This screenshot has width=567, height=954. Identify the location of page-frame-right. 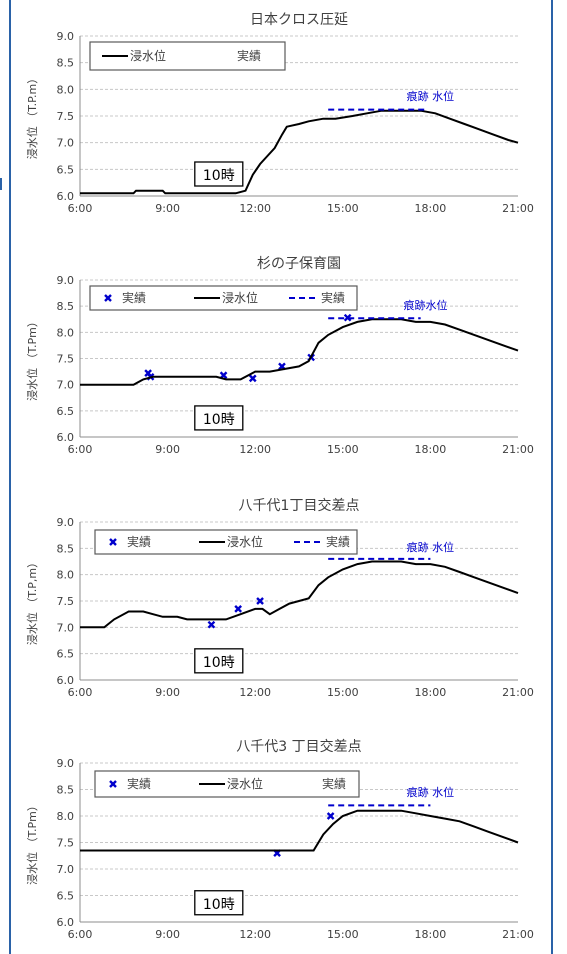
(552, 477).